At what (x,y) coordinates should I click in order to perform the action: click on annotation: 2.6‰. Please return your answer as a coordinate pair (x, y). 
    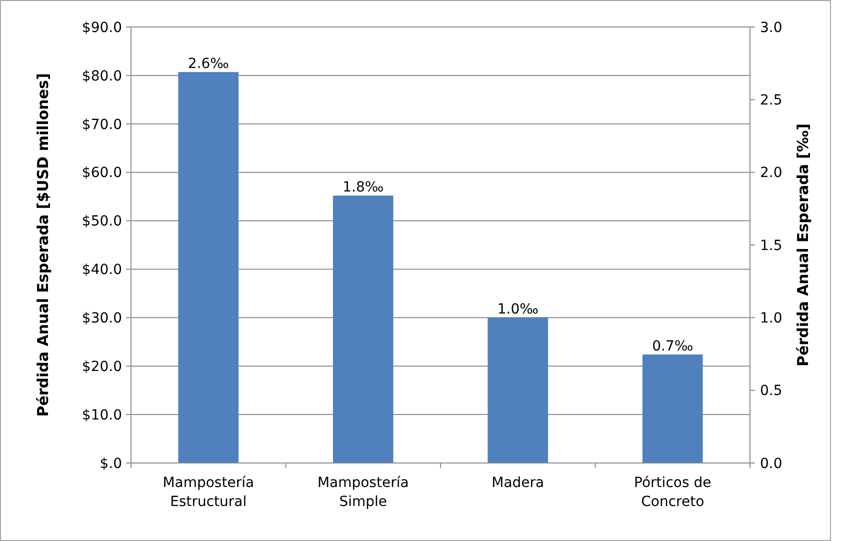
    Looking at the image, I should click on (209, 64).